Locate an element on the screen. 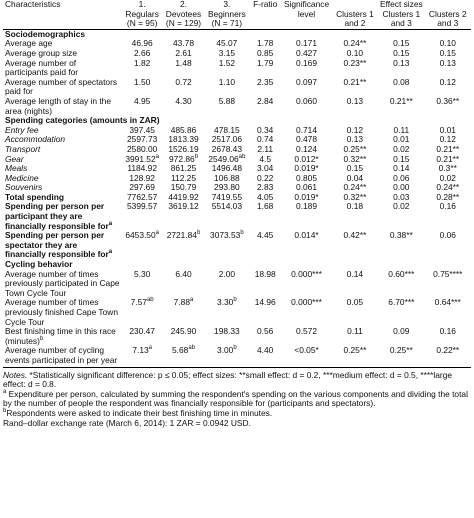 Image resolution: width=474 pixels, height=518 pixels. cell: 0.08 is located at coordinates (401, 86).